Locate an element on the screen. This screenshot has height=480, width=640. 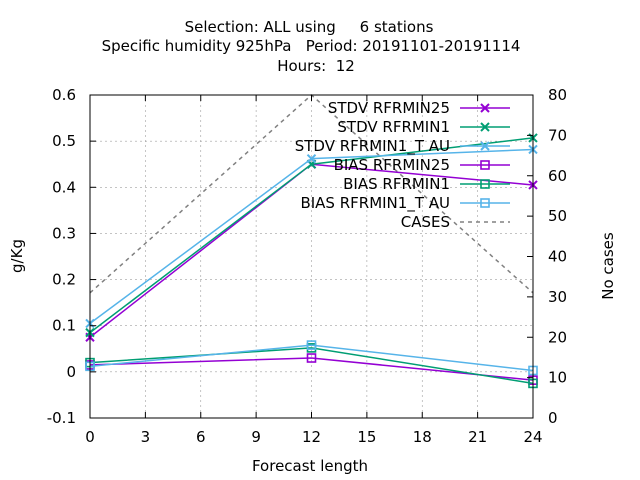
y-tick-label: 0.6 is located at coordinates (64, 95).